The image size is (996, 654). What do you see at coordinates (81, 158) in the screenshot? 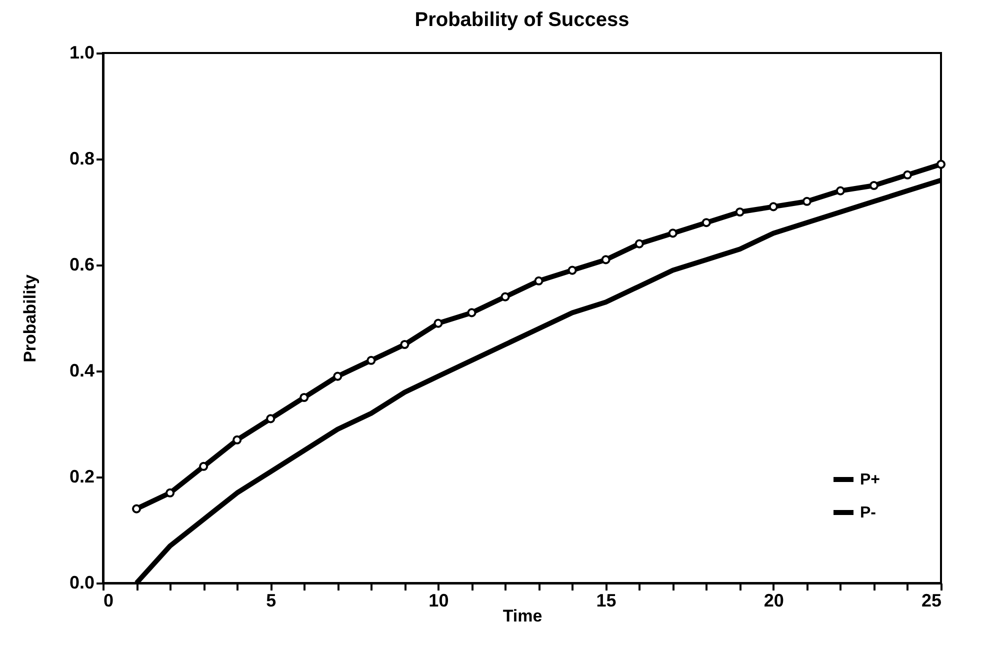
I see `y-tick-label: 0.8` at bounding box center [81, 158].